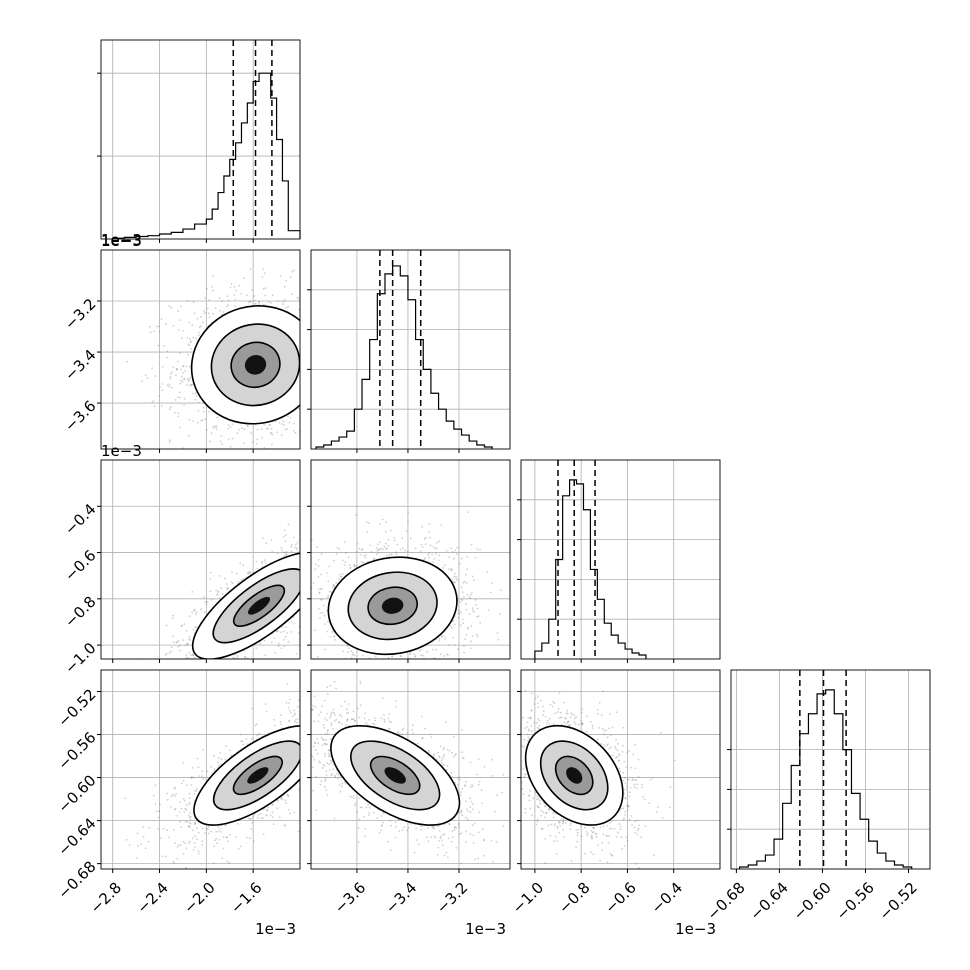  Describe the element at coordinates (80, 314) in the screenshot. I see `y-tick-label-1-2: −3.2` at that location.